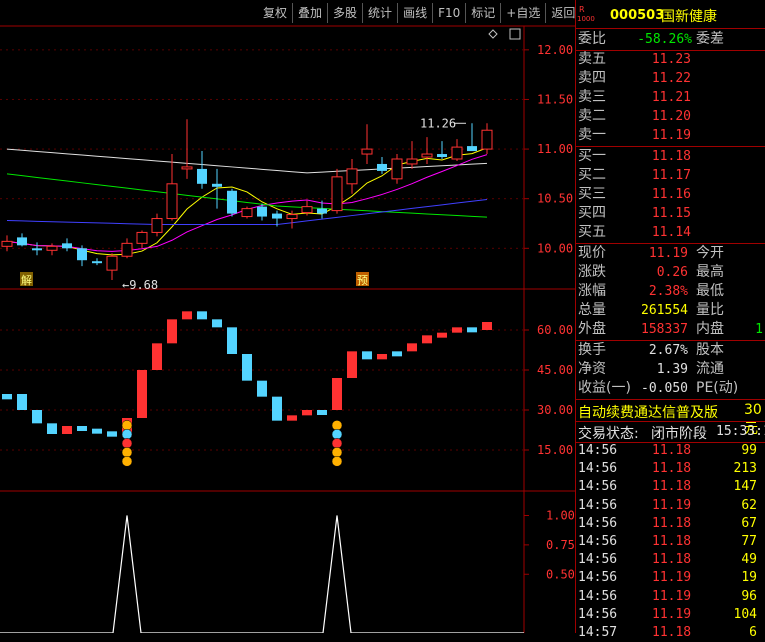  Describe the element at coordinates (555, 330) in the screenshot. I see `osc-tick-label: 60.00` at that location.